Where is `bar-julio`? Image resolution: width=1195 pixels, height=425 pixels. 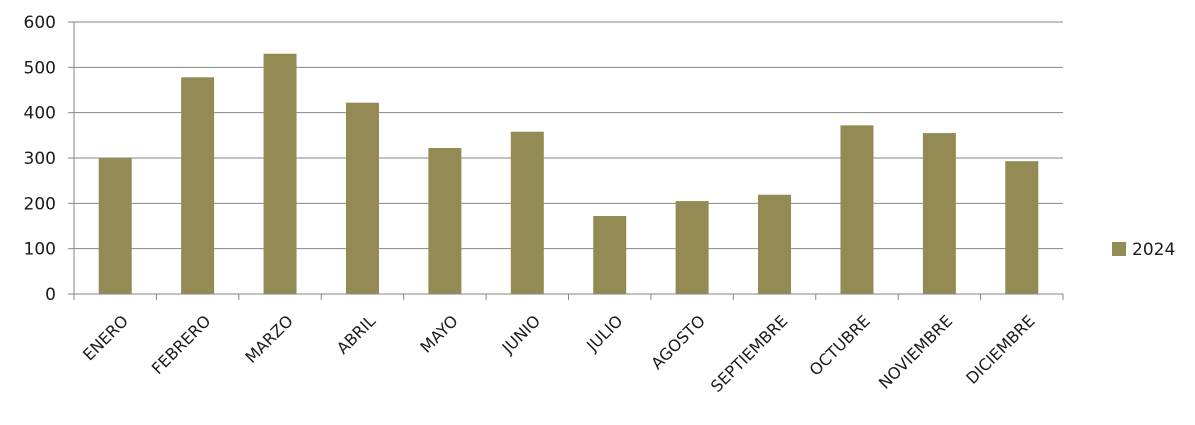
bar-julio is located at coordinates (610, 255).